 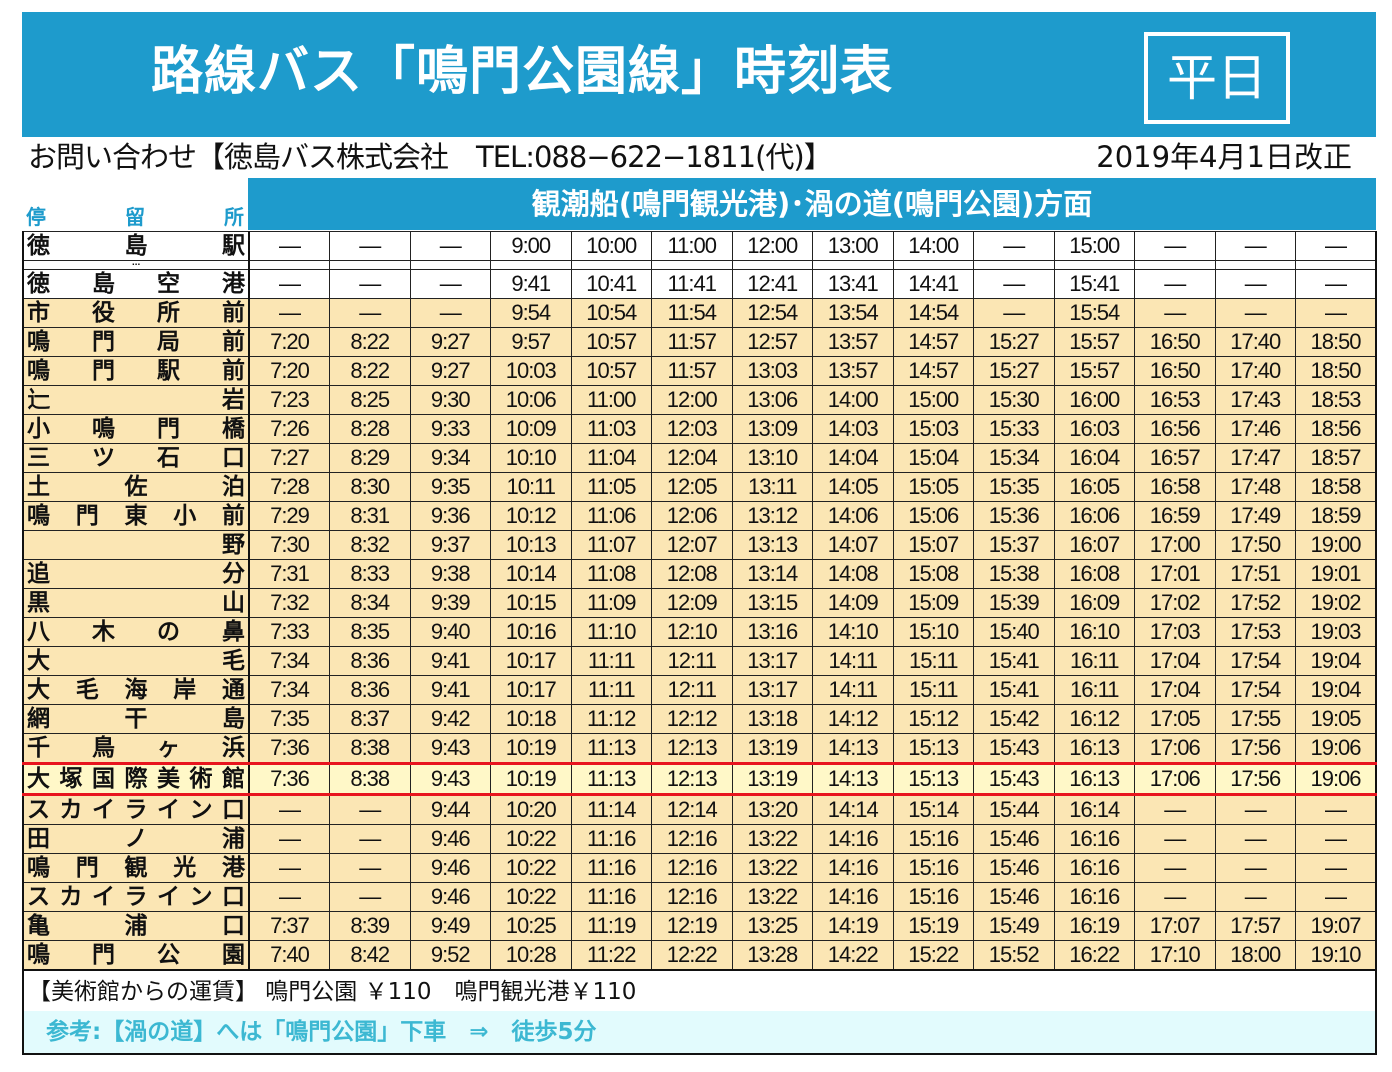 What do you see at coordinates (234, 217) in the screenshot?
I see `stop-label-char: 所` at bounding box center [234, 217].